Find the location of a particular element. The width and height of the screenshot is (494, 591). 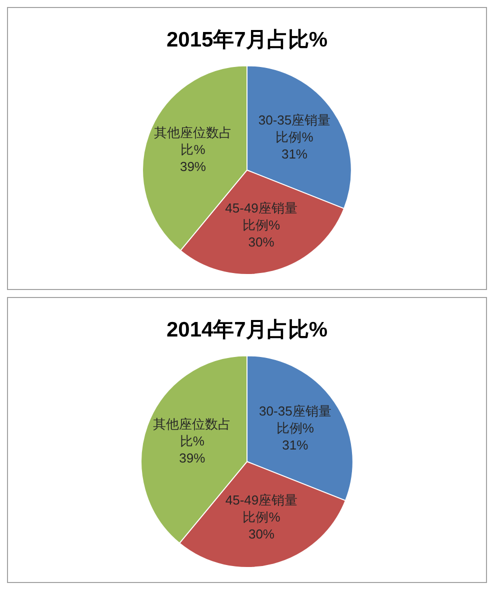

chart-title: 2014年7月占比% is located at coordinates (247, 330).